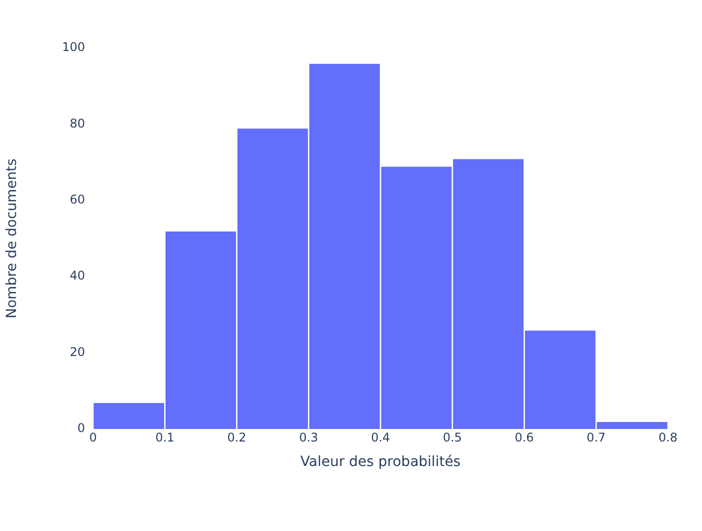 This screenshot has height=531, width=702. What do you see at coordinates (77, 351) in the screenshot?
I see `y-tick-label: 20` at bounding box center [77, 351].